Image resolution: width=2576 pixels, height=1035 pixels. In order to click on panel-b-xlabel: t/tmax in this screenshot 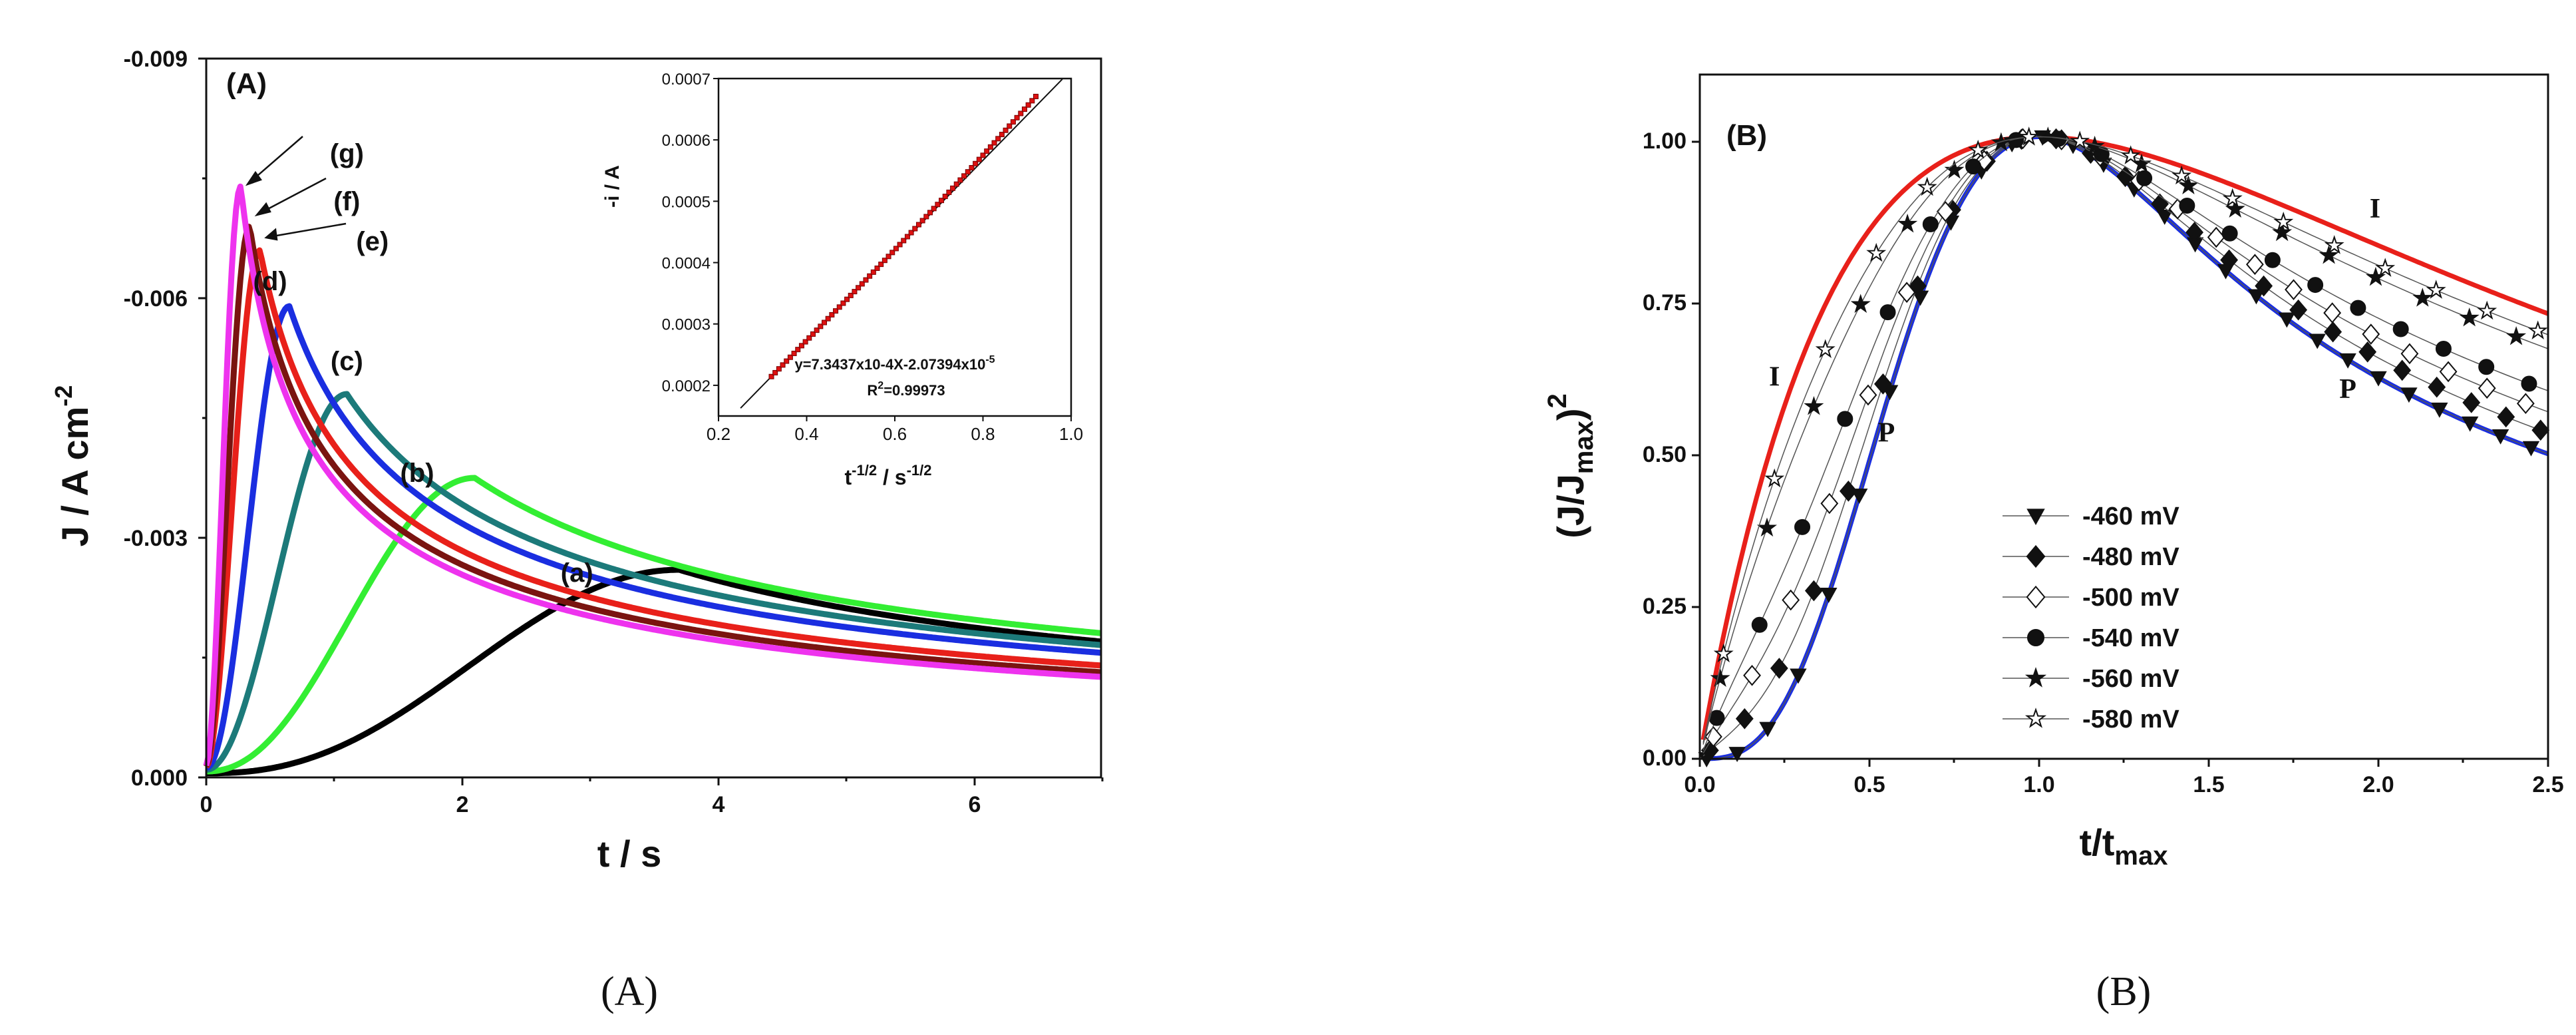, I will do `click(2124, 846)`.